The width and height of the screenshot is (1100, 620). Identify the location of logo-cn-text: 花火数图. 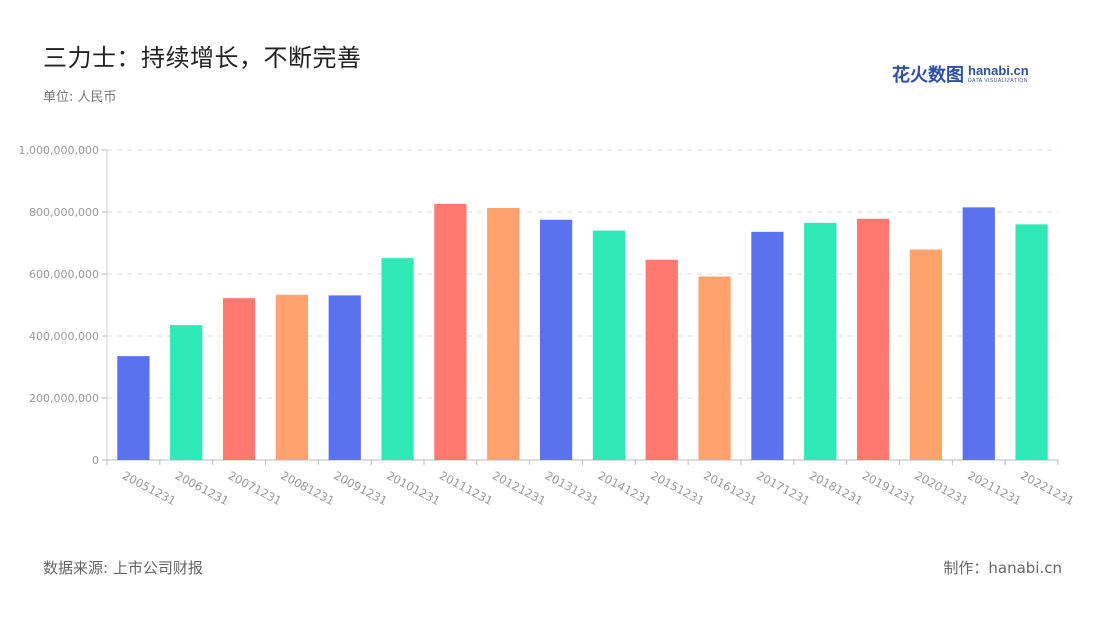
(928, 75).